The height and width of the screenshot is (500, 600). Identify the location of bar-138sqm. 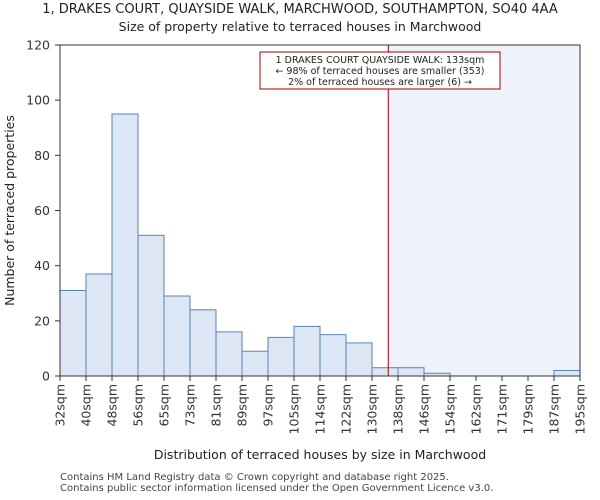
(411, 372).